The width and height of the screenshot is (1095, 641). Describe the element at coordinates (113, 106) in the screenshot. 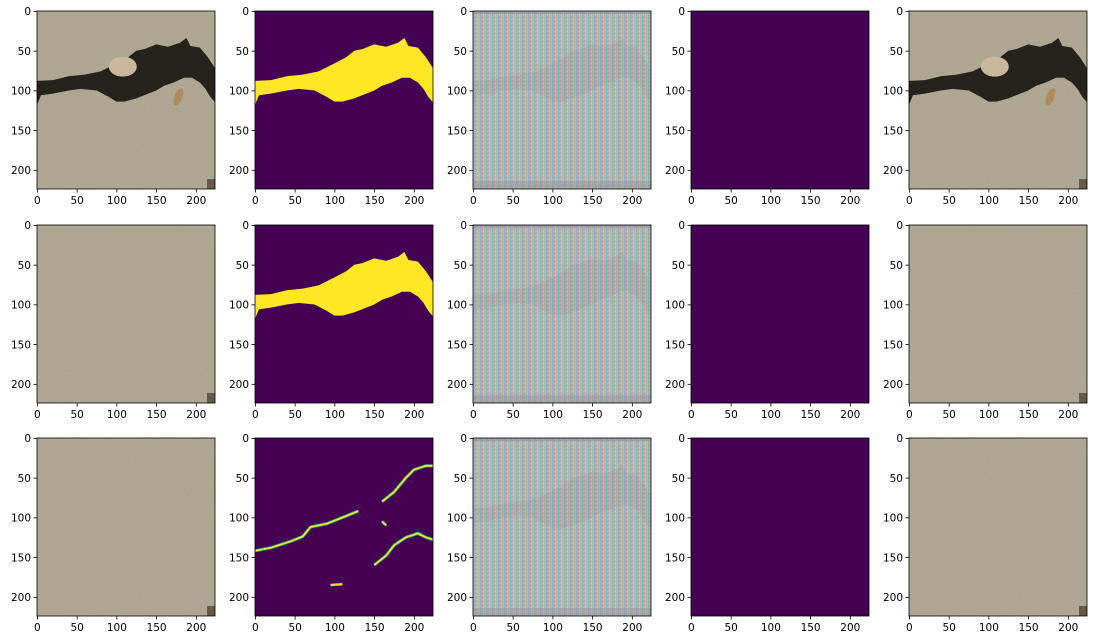

I see `panel-input-photo-crack: 0 50 100 150 200 0 50 100 150 200` at that location.